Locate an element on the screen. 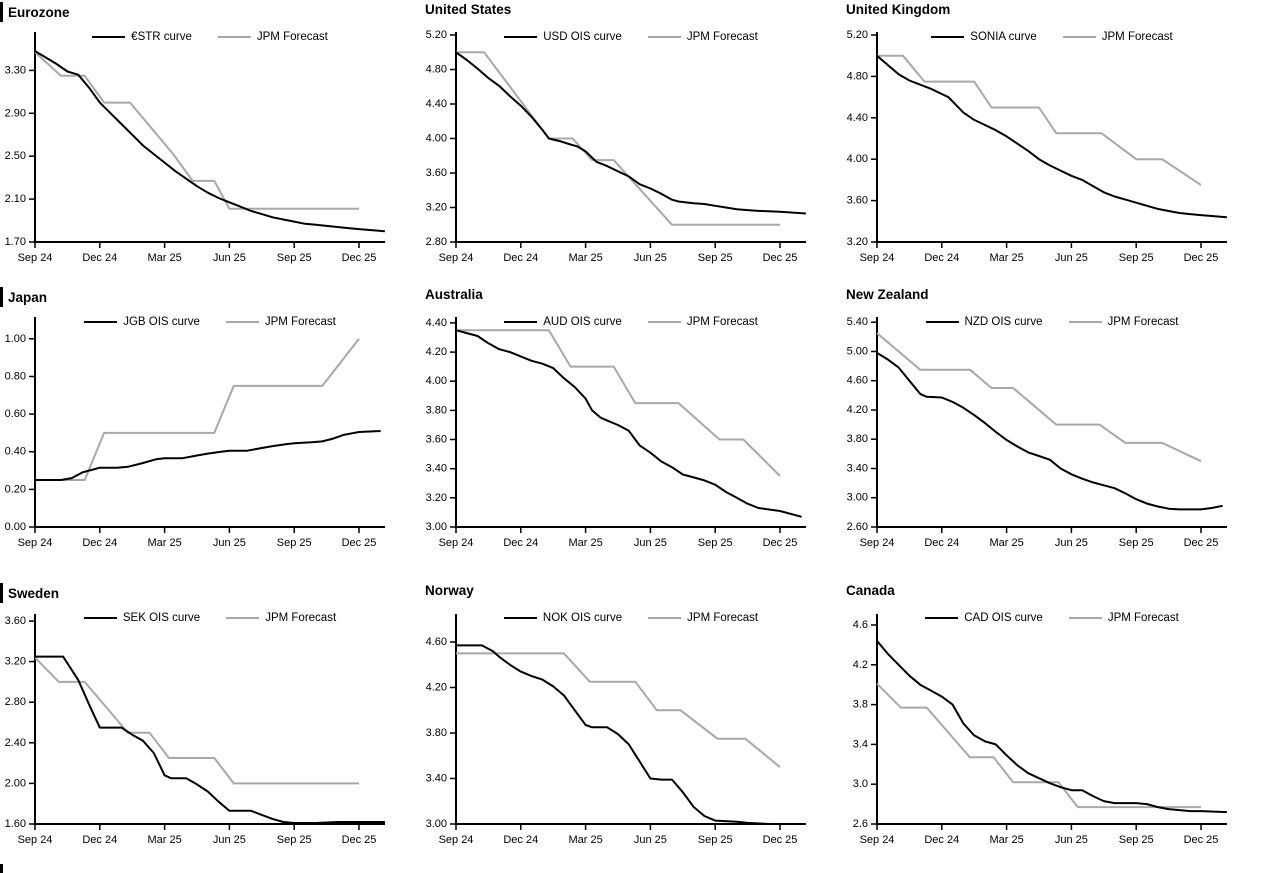 Image resolution: width=1264 pixels, height=873 pixels. y-tick-label: 4.20 is located at coordinates (436, 352).